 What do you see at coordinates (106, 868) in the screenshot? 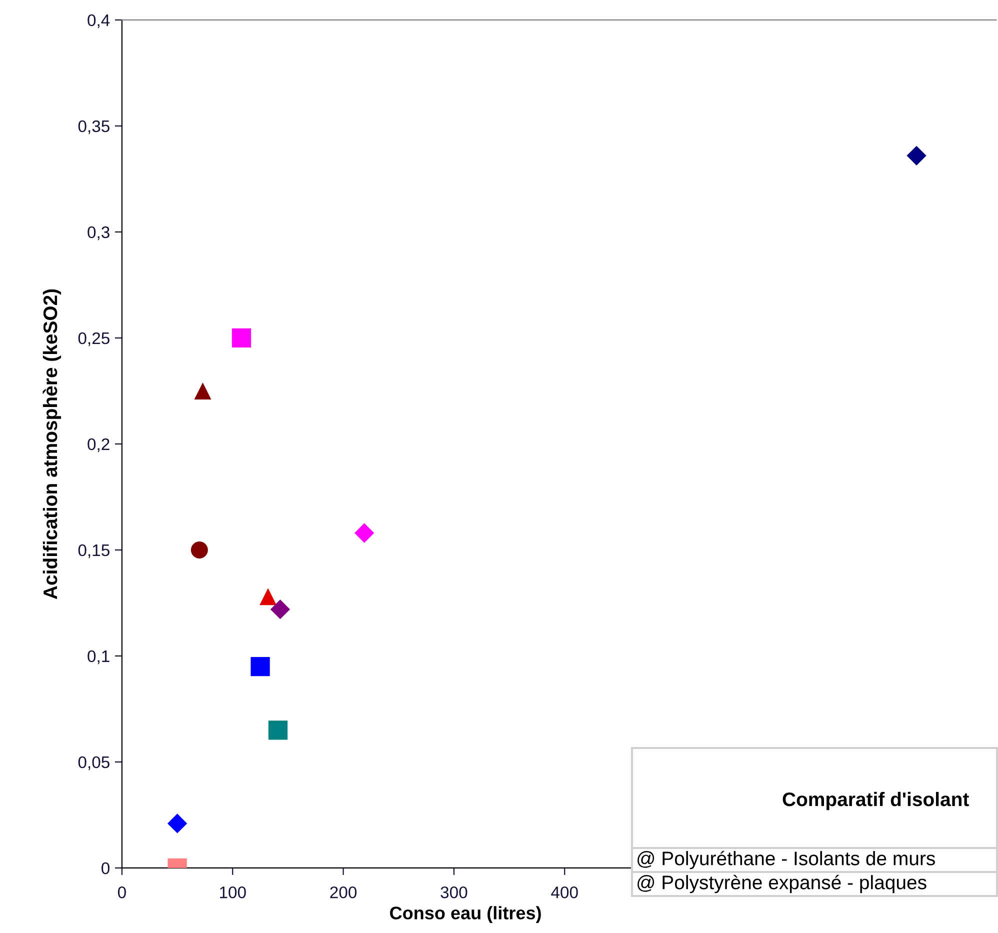
I see `y-tick-label: 0` at bounding box center [106, 868].